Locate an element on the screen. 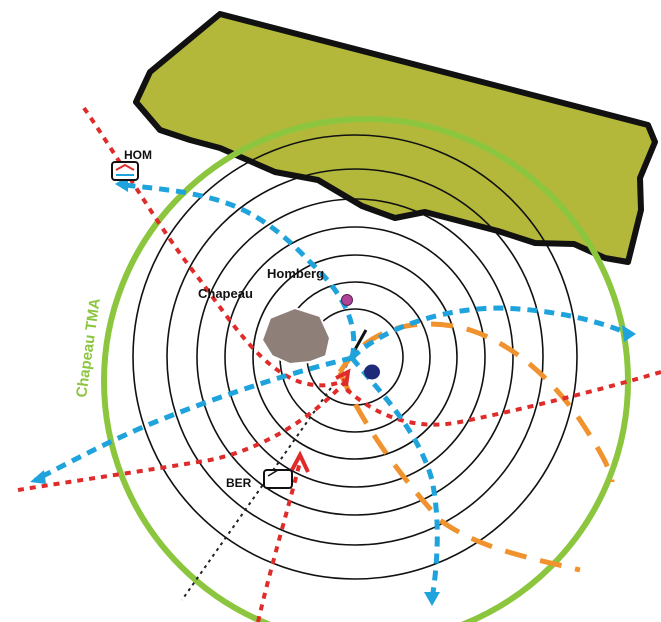 The width and height of the screenshot is (661, 622). hom-label: HOM is located at coordinates (138, 155).